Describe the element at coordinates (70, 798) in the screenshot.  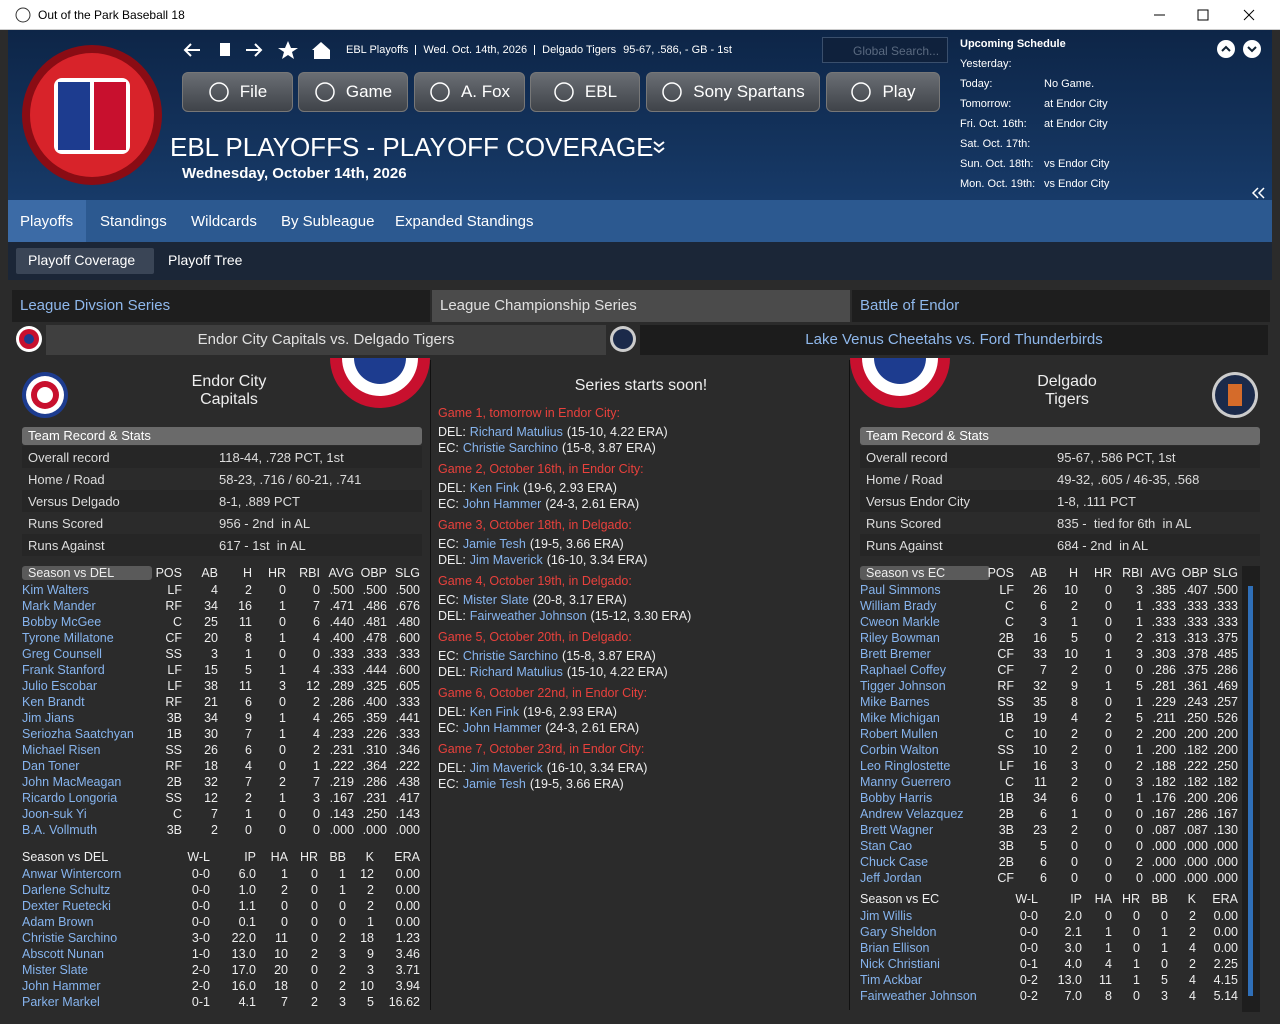
I see `player-name: Ricardo Longoria` at that location.